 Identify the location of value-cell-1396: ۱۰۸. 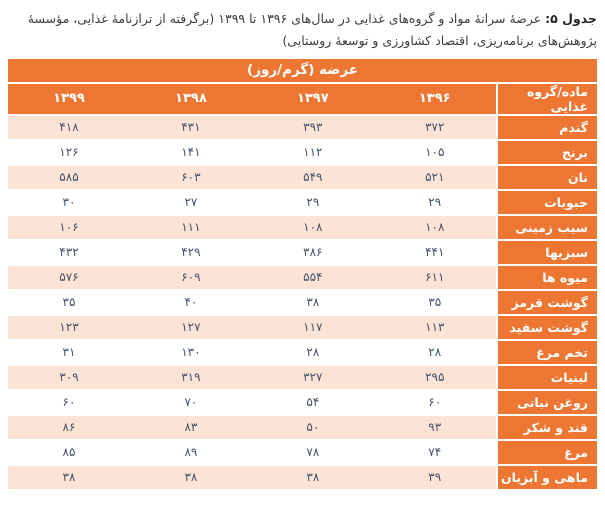
(434, 228).